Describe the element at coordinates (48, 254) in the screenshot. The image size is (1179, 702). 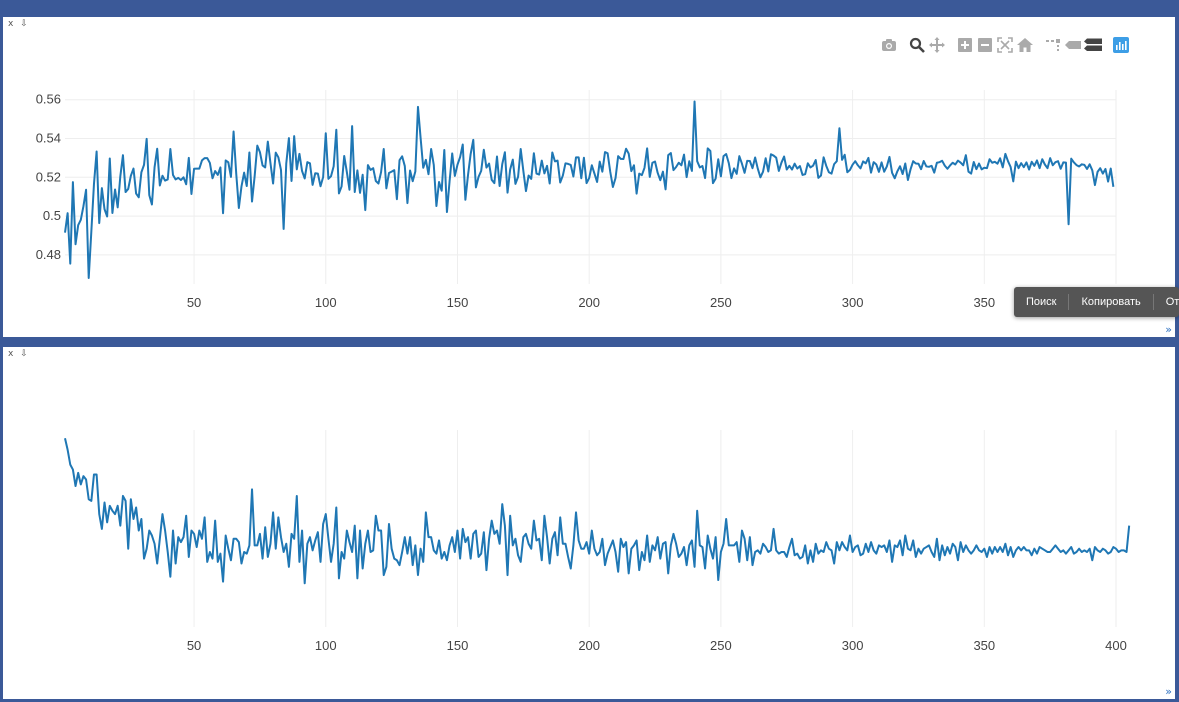
I see `top-chart-y-tick-label: 0.48` at that location.